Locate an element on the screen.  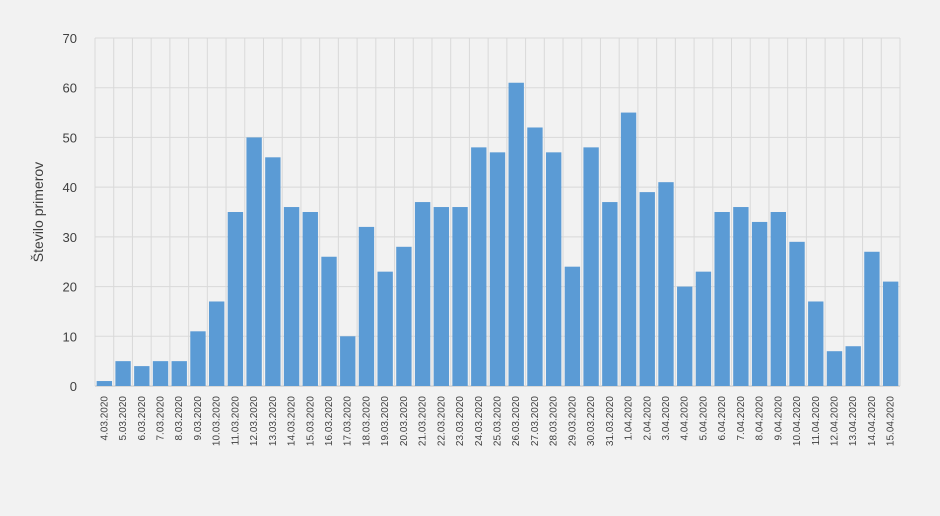
x-tick-label: 22.03.2020 is located at coordinates (441, 421).